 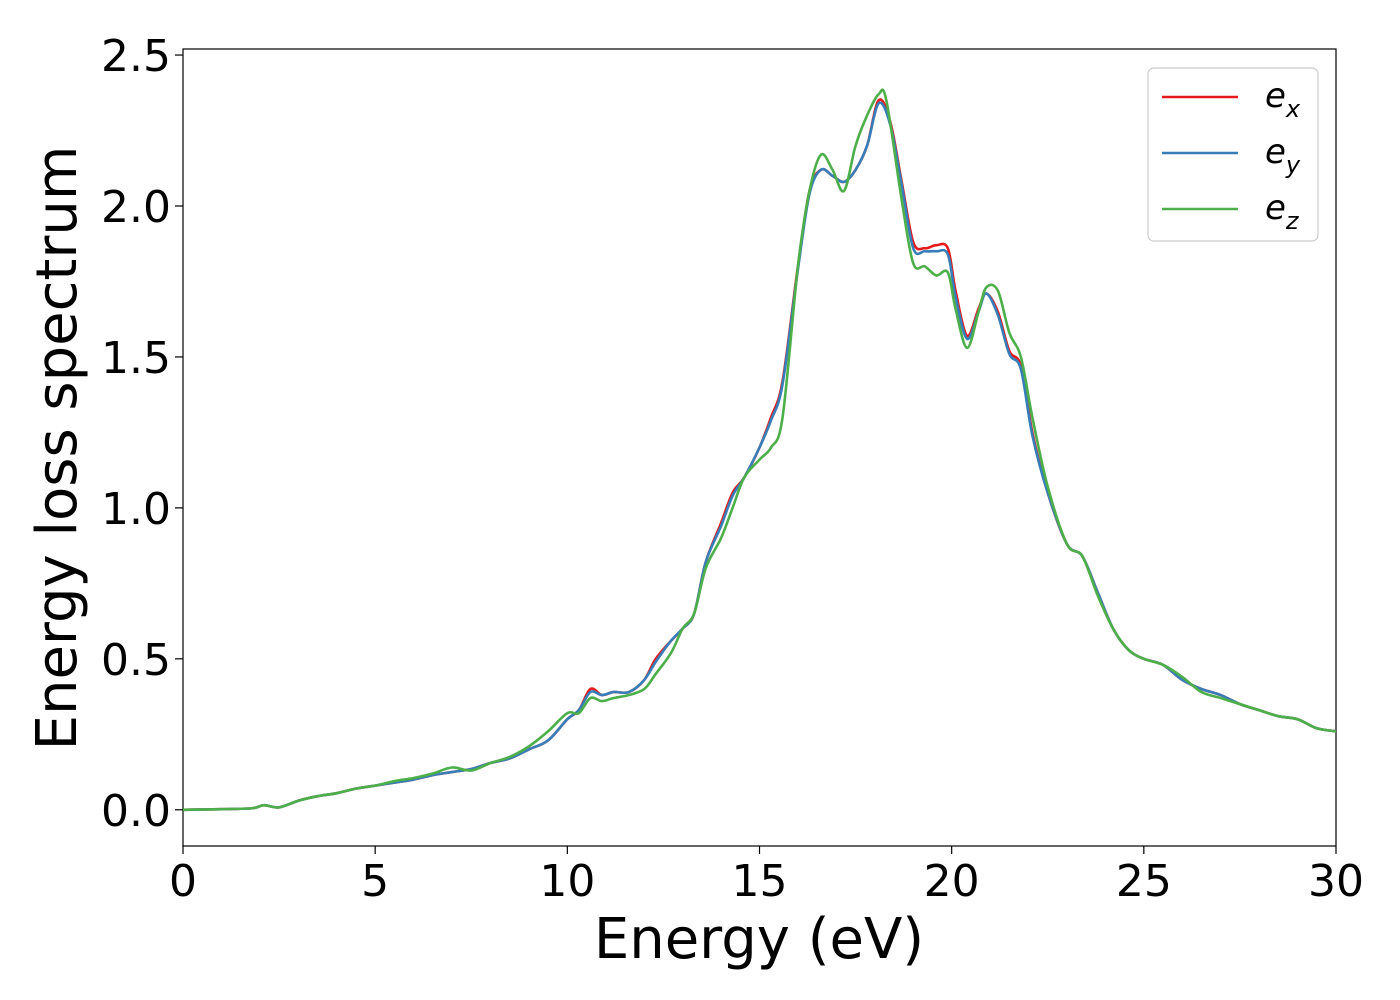 I want to click on y-axis-label: Energy loss spectrum, so click(x=57, y=448).